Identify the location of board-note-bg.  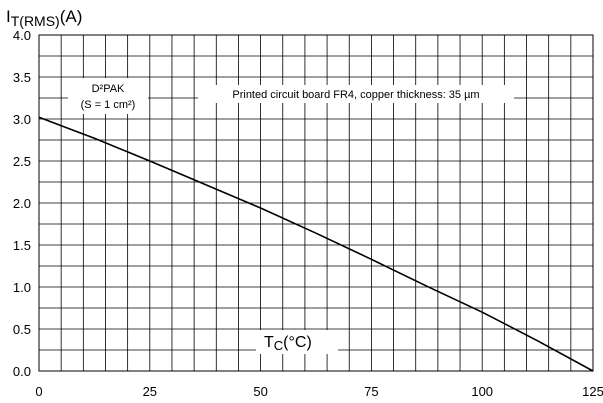
(356, 94).